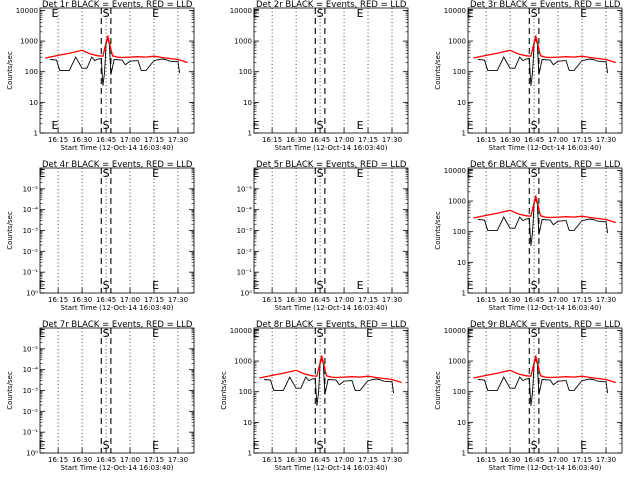 The image size is (640, 480). Describe the element at coordinates (545, 5) in the screenshot. I see `chart-title: Det 3r BLACK = Events, RED = LLD` at that location.